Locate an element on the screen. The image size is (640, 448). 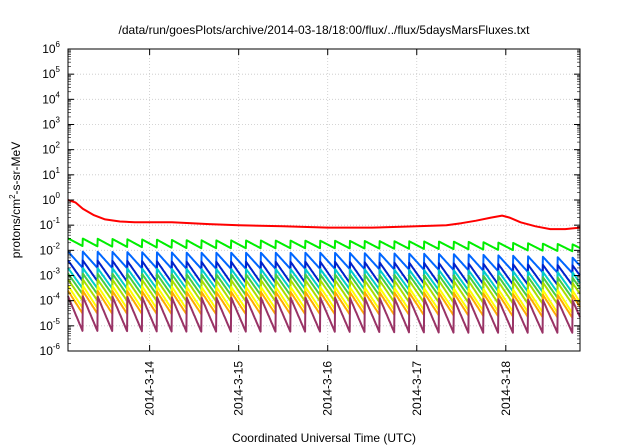
y-tick-label: 10⁵ is located at coordinates (51, 73).